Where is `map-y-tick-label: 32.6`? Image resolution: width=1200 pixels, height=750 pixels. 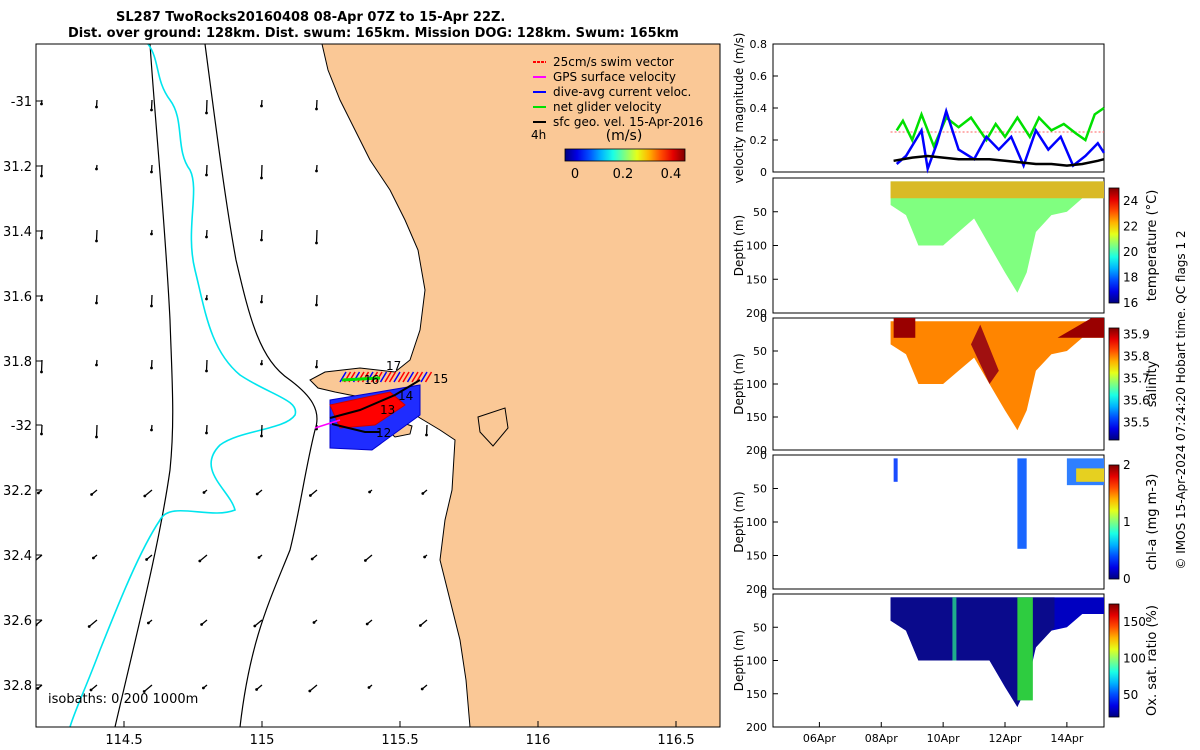 map-y-tick-label: 32.6 is located at coordinates (17, 621).